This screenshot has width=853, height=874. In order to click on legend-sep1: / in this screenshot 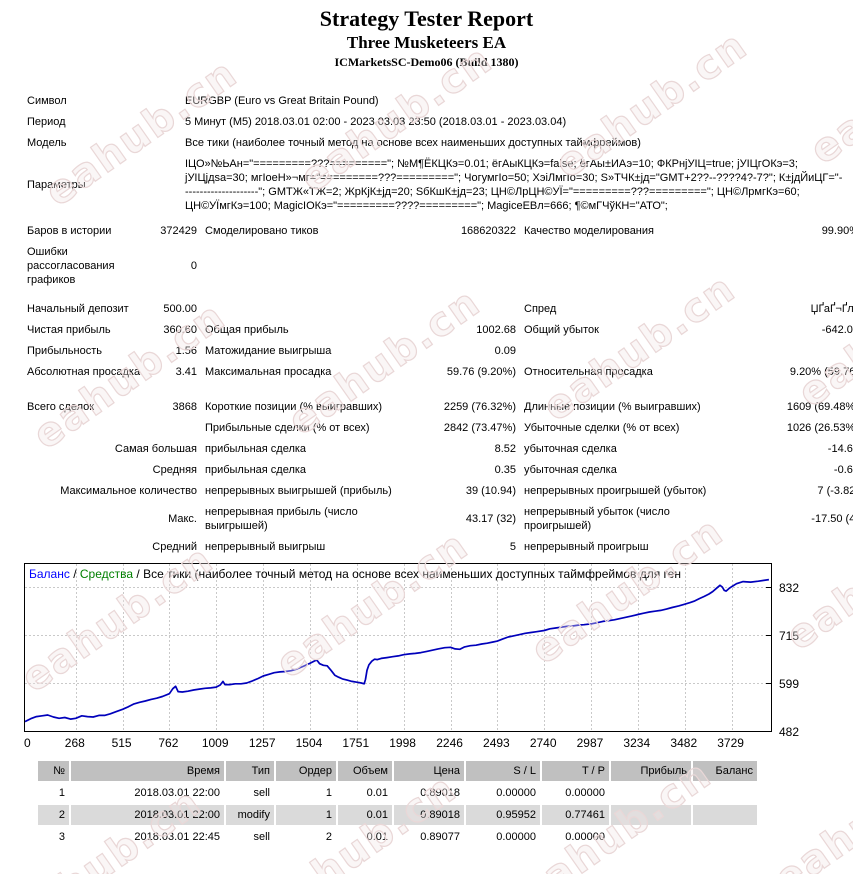, I will do `click(74, 574)`.